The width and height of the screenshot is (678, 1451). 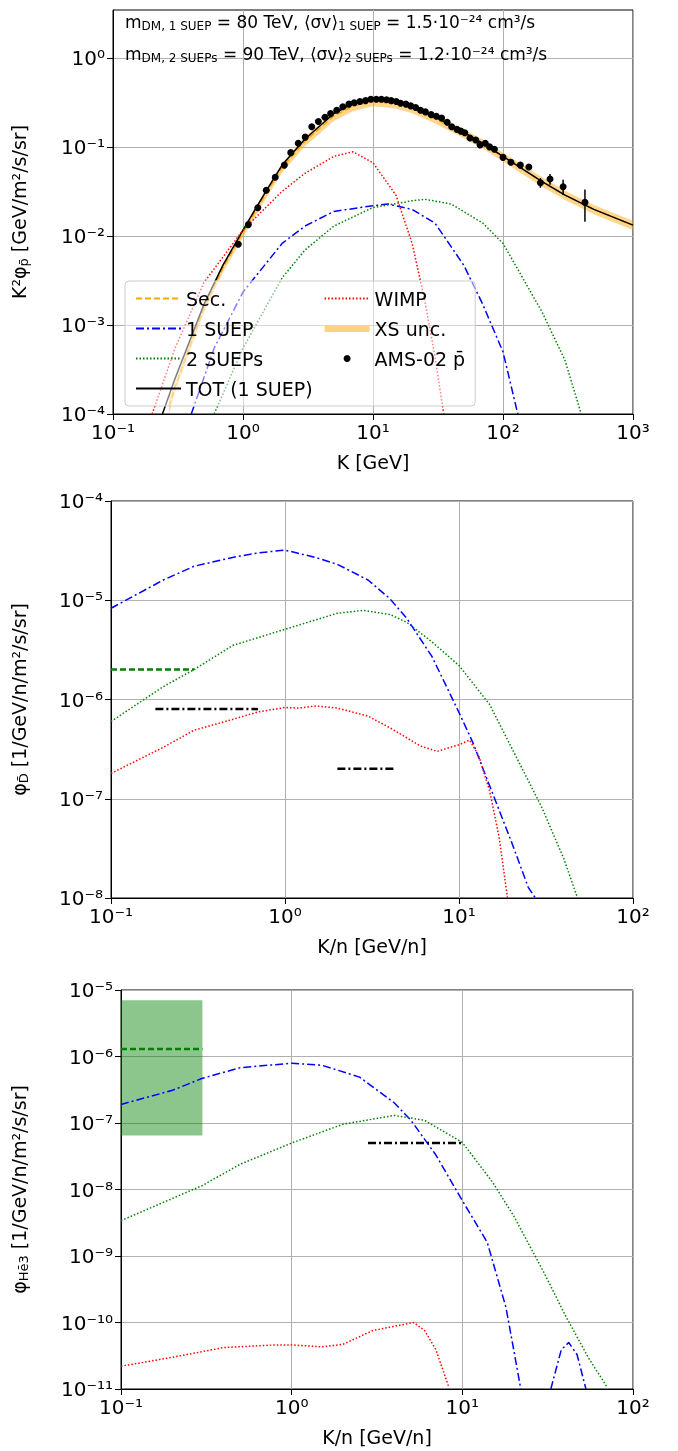 I want to click on x-tick-label: 10³, so click(x=633, y=432).